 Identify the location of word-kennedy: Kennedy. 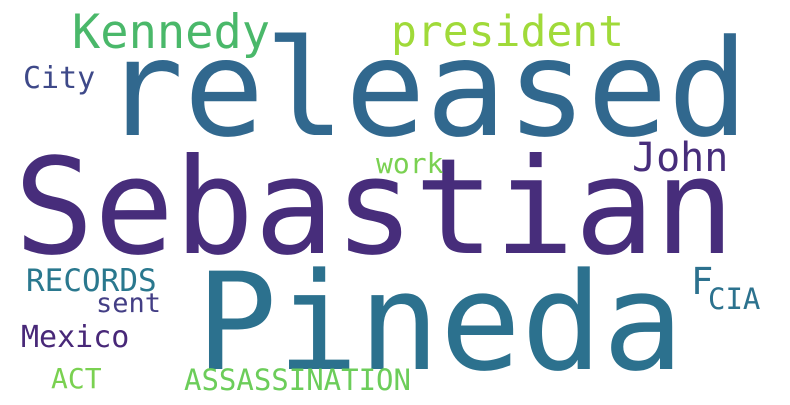
(171, 32).